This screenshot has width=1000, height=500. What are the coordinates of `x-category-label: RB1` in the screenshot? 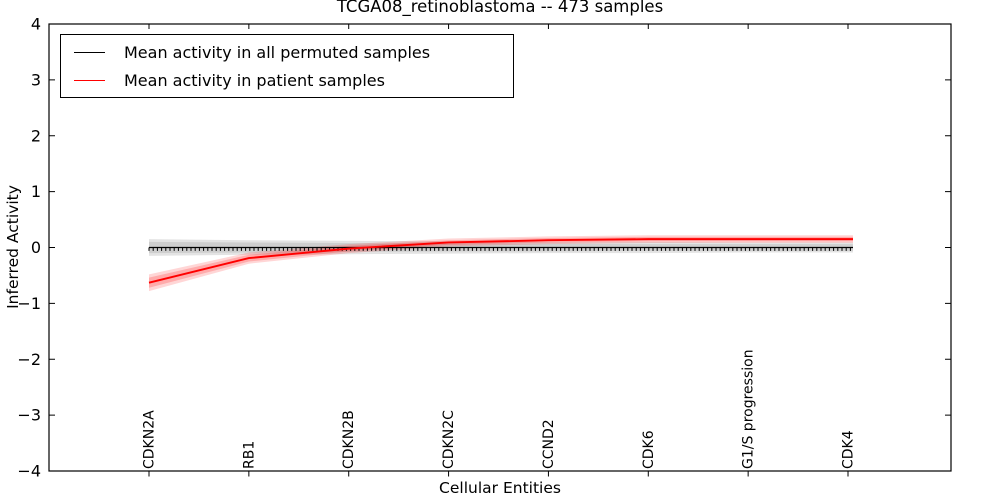 It's located at (249, 455).